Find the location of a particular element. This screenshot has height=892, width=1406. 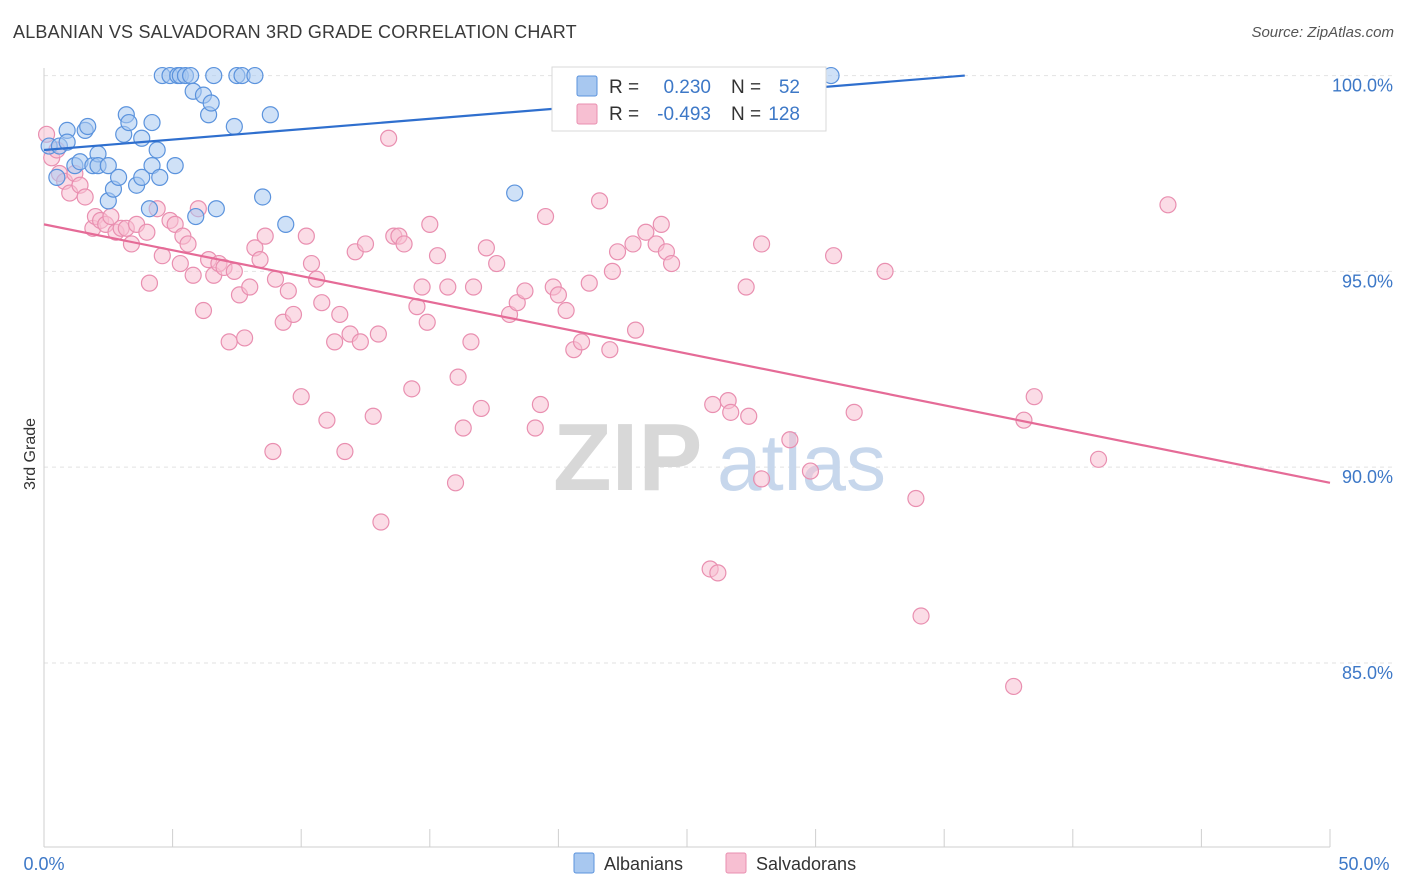

x-tick-label-max: 50.0% is located at coordinates (1363, 864).